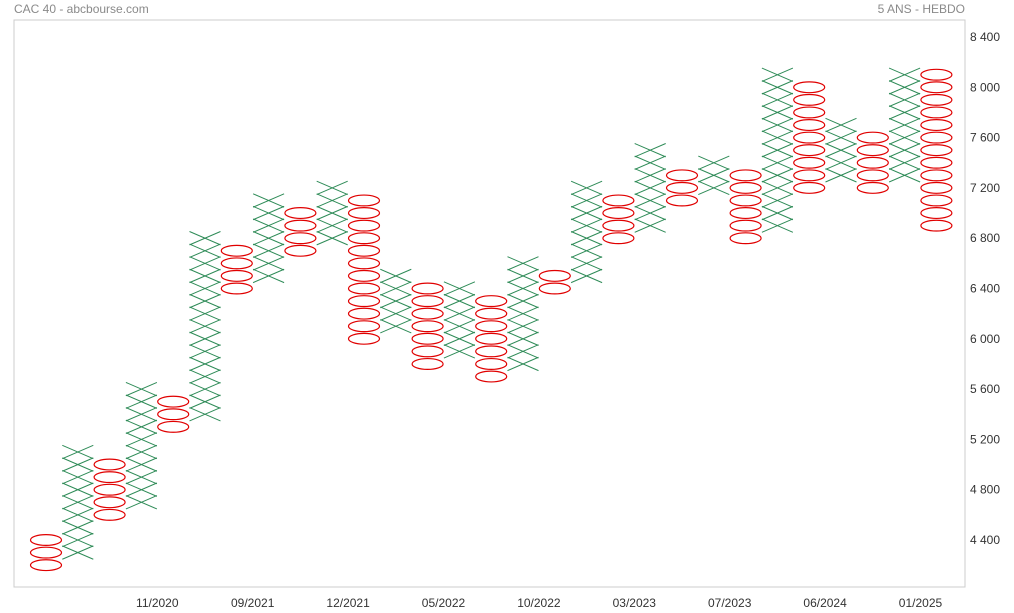 The height and width of the screenshot is (613, 1014). I want to click on y-tick-label: 5 200, so click(985, 439).